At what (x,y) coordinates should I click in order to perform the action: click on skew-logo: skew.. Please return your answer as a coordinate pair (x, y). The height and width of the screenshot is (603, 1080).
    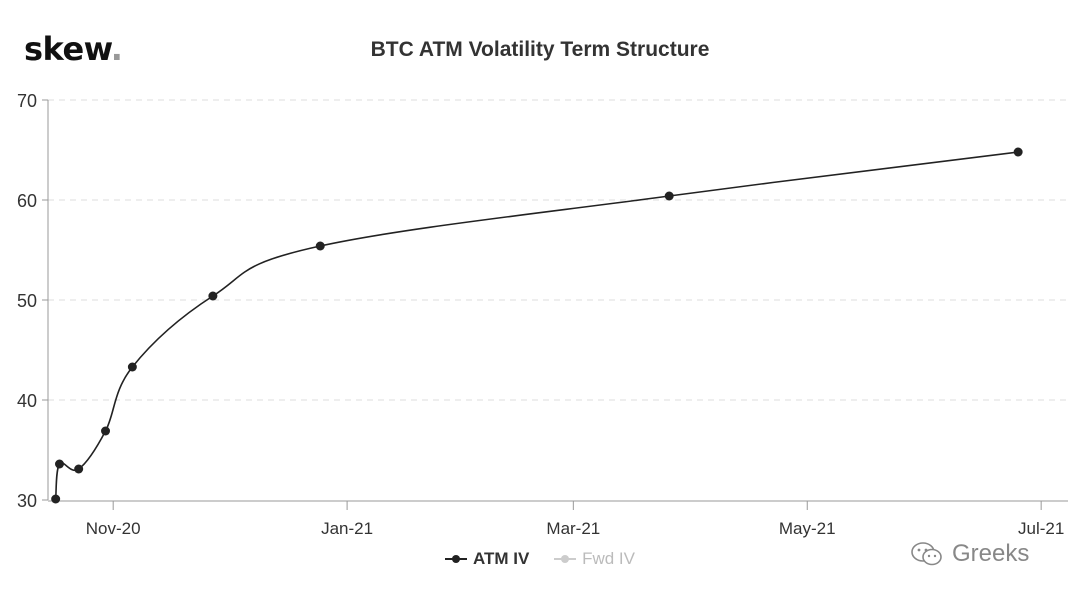
    Looking at the image, I should click on (73, 49).